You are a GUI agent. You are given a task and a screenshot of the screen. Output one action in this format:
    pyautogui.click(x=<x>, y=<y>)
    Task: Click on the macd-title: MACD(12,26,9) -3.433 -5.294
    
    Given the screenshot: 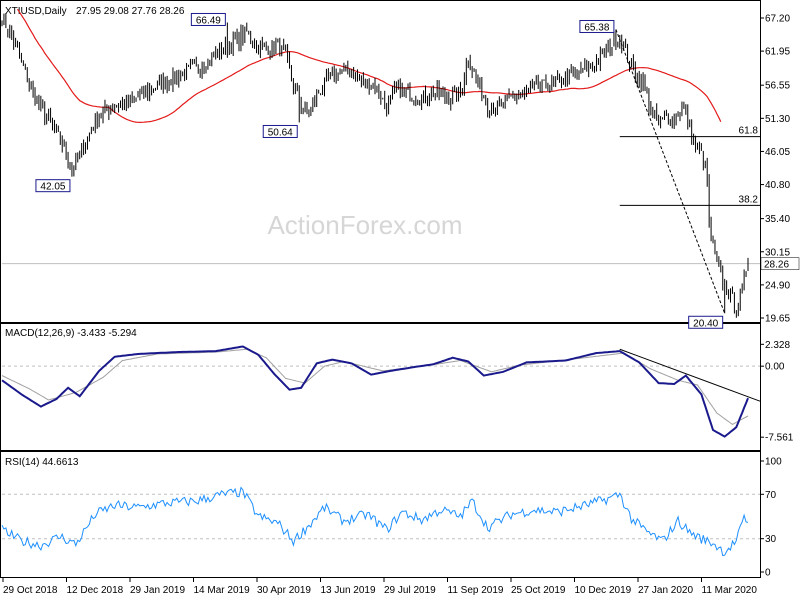 What is the action you would take?
    pyautogui.click(x=71, y=333)
    